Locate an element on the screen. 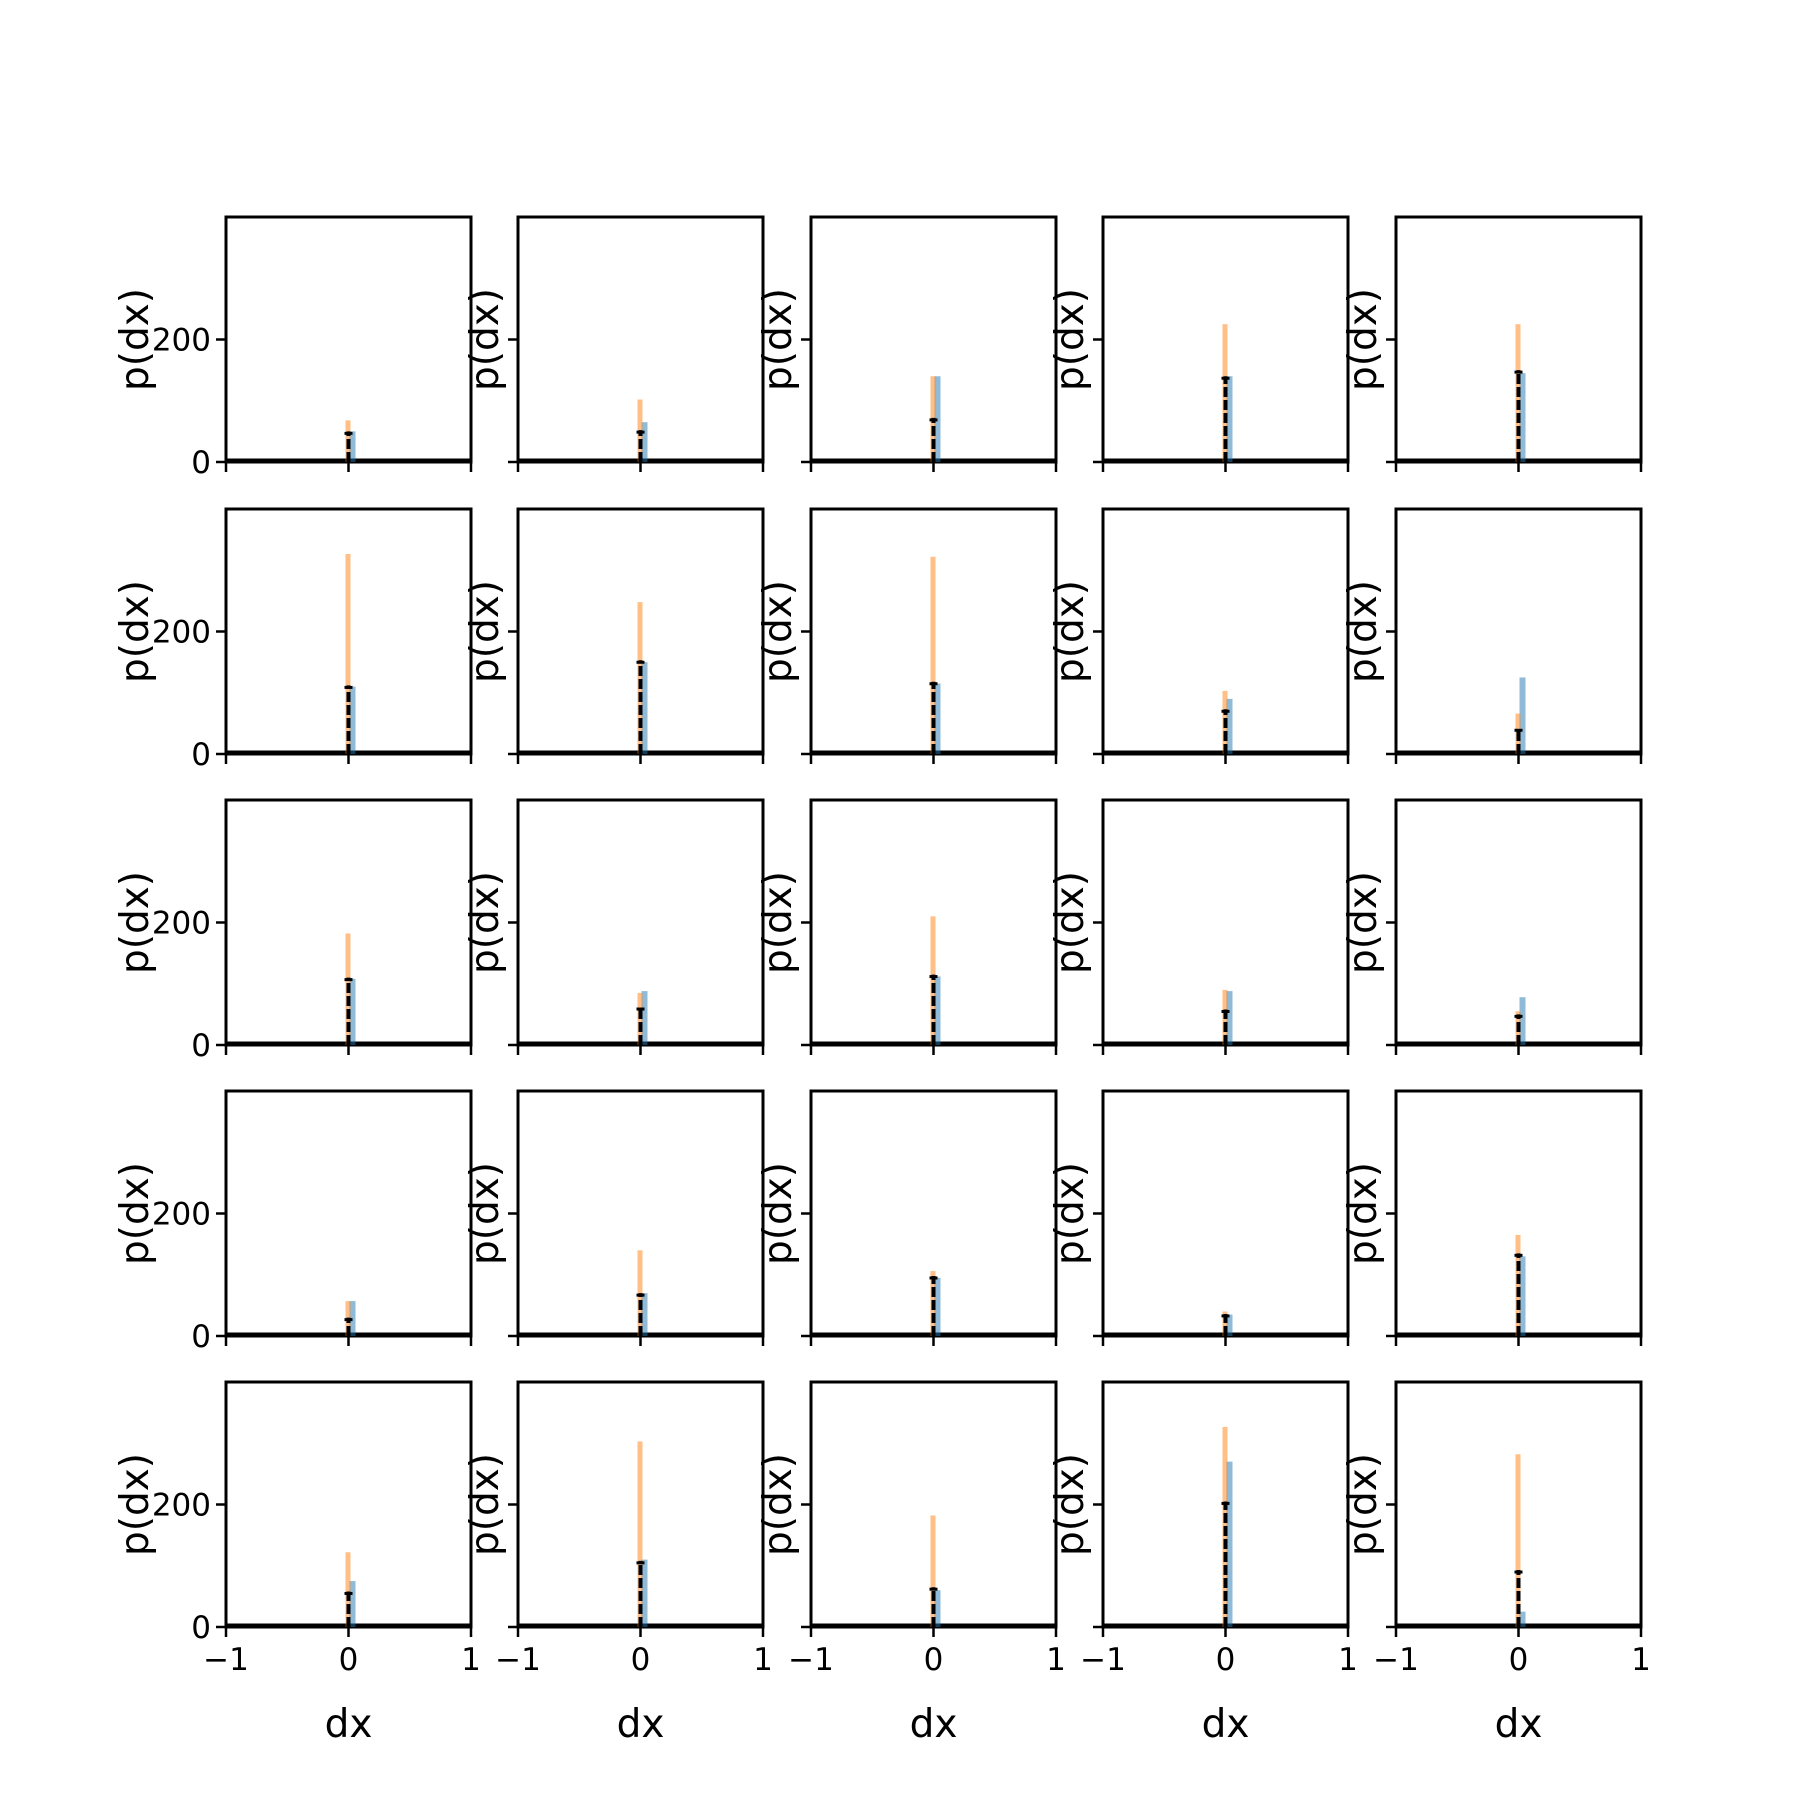 This screenshot has height=1800, width=1800. histogram-panel-r0c2: dxp(dx) is located at coordinates (907, 398).